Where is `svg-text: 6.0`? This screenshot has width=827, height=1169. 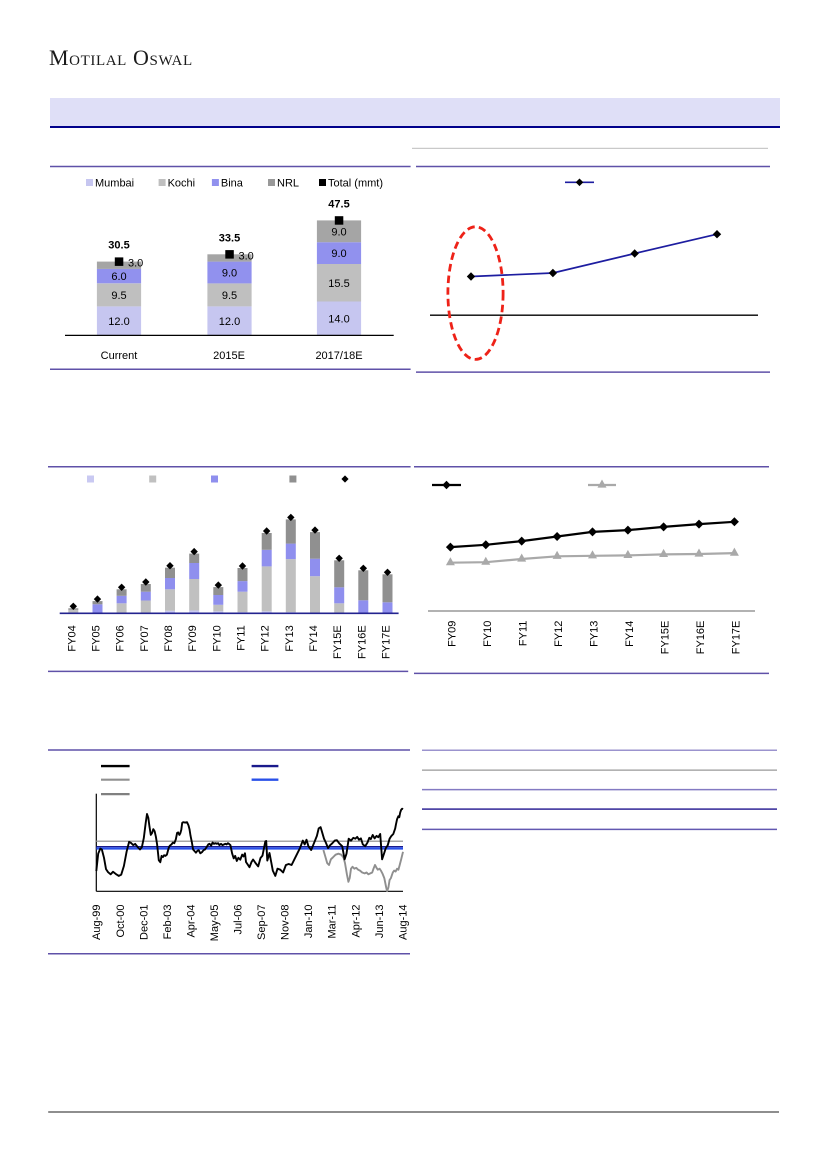 svg-text: 6.0 is located at coordinates (118, 277).